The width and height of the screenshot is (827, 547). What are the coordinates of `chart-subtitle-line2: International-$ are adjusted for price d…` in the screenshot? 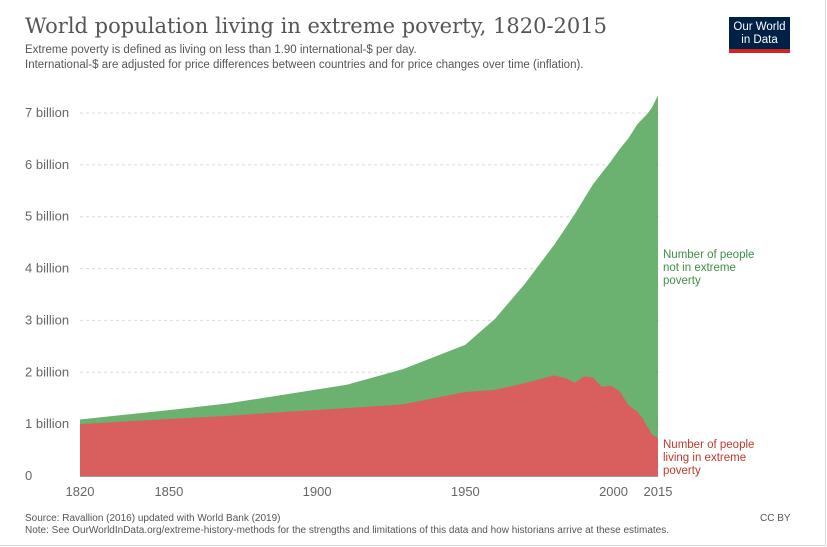 It's located at (304, 65).